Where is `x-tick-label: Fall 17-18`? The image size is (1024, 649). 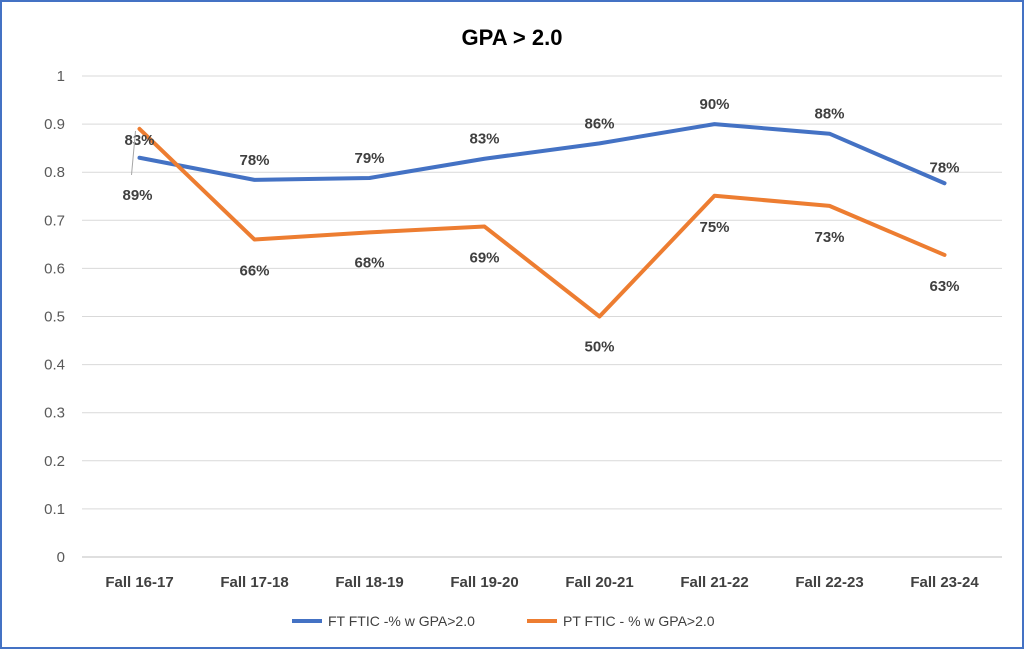
x-tick-label: Fall 17-18 is located at coordinates (254, 582).